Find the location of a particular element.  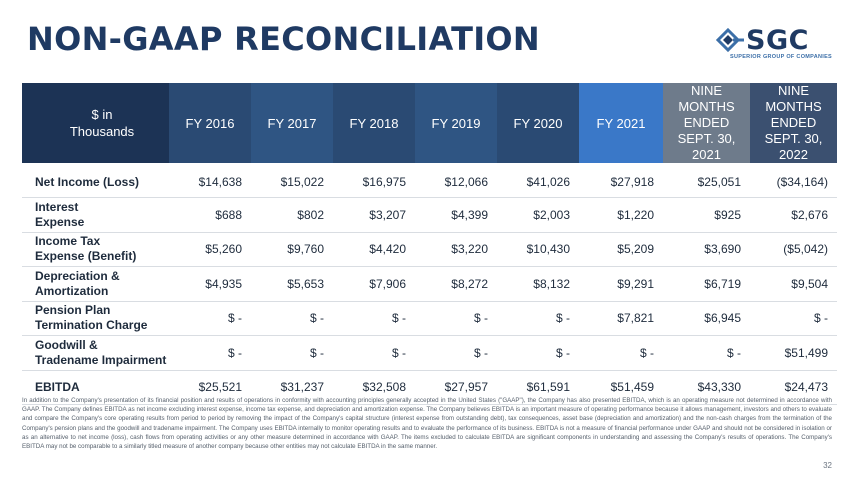

column-header-fy2021: FY 2021 is located at coordinates (621, 123).